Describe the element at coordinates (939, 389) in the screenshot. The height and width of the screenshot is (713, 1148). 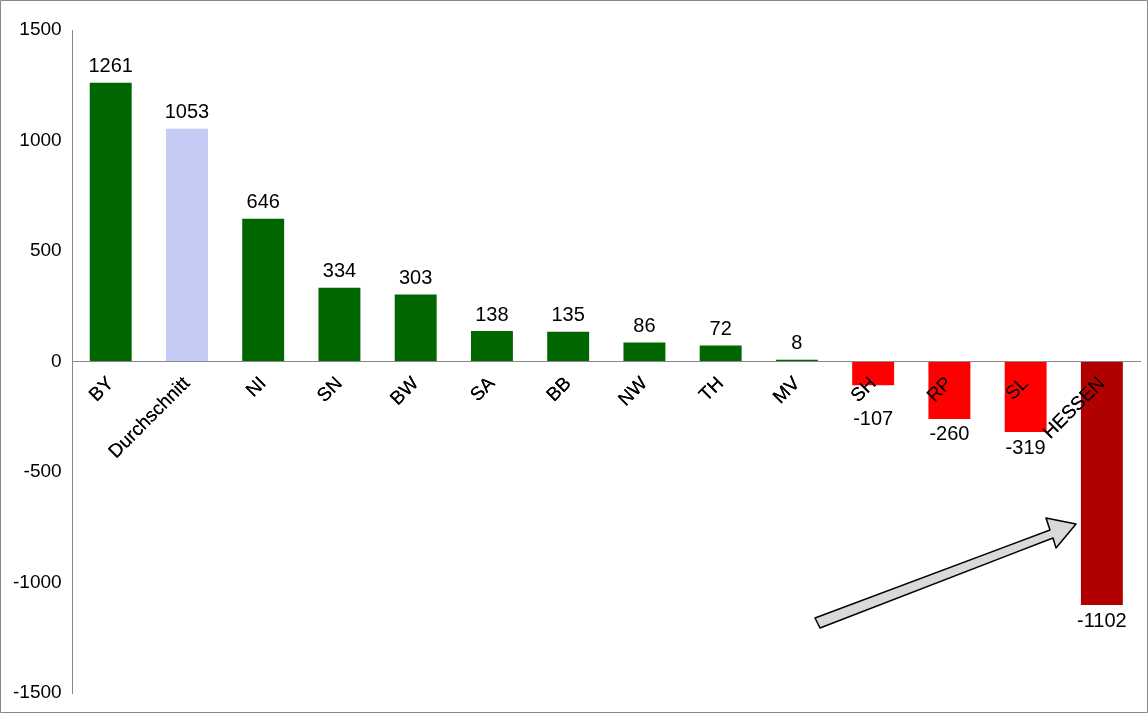
I see `x-tick-label: RP` at that location.